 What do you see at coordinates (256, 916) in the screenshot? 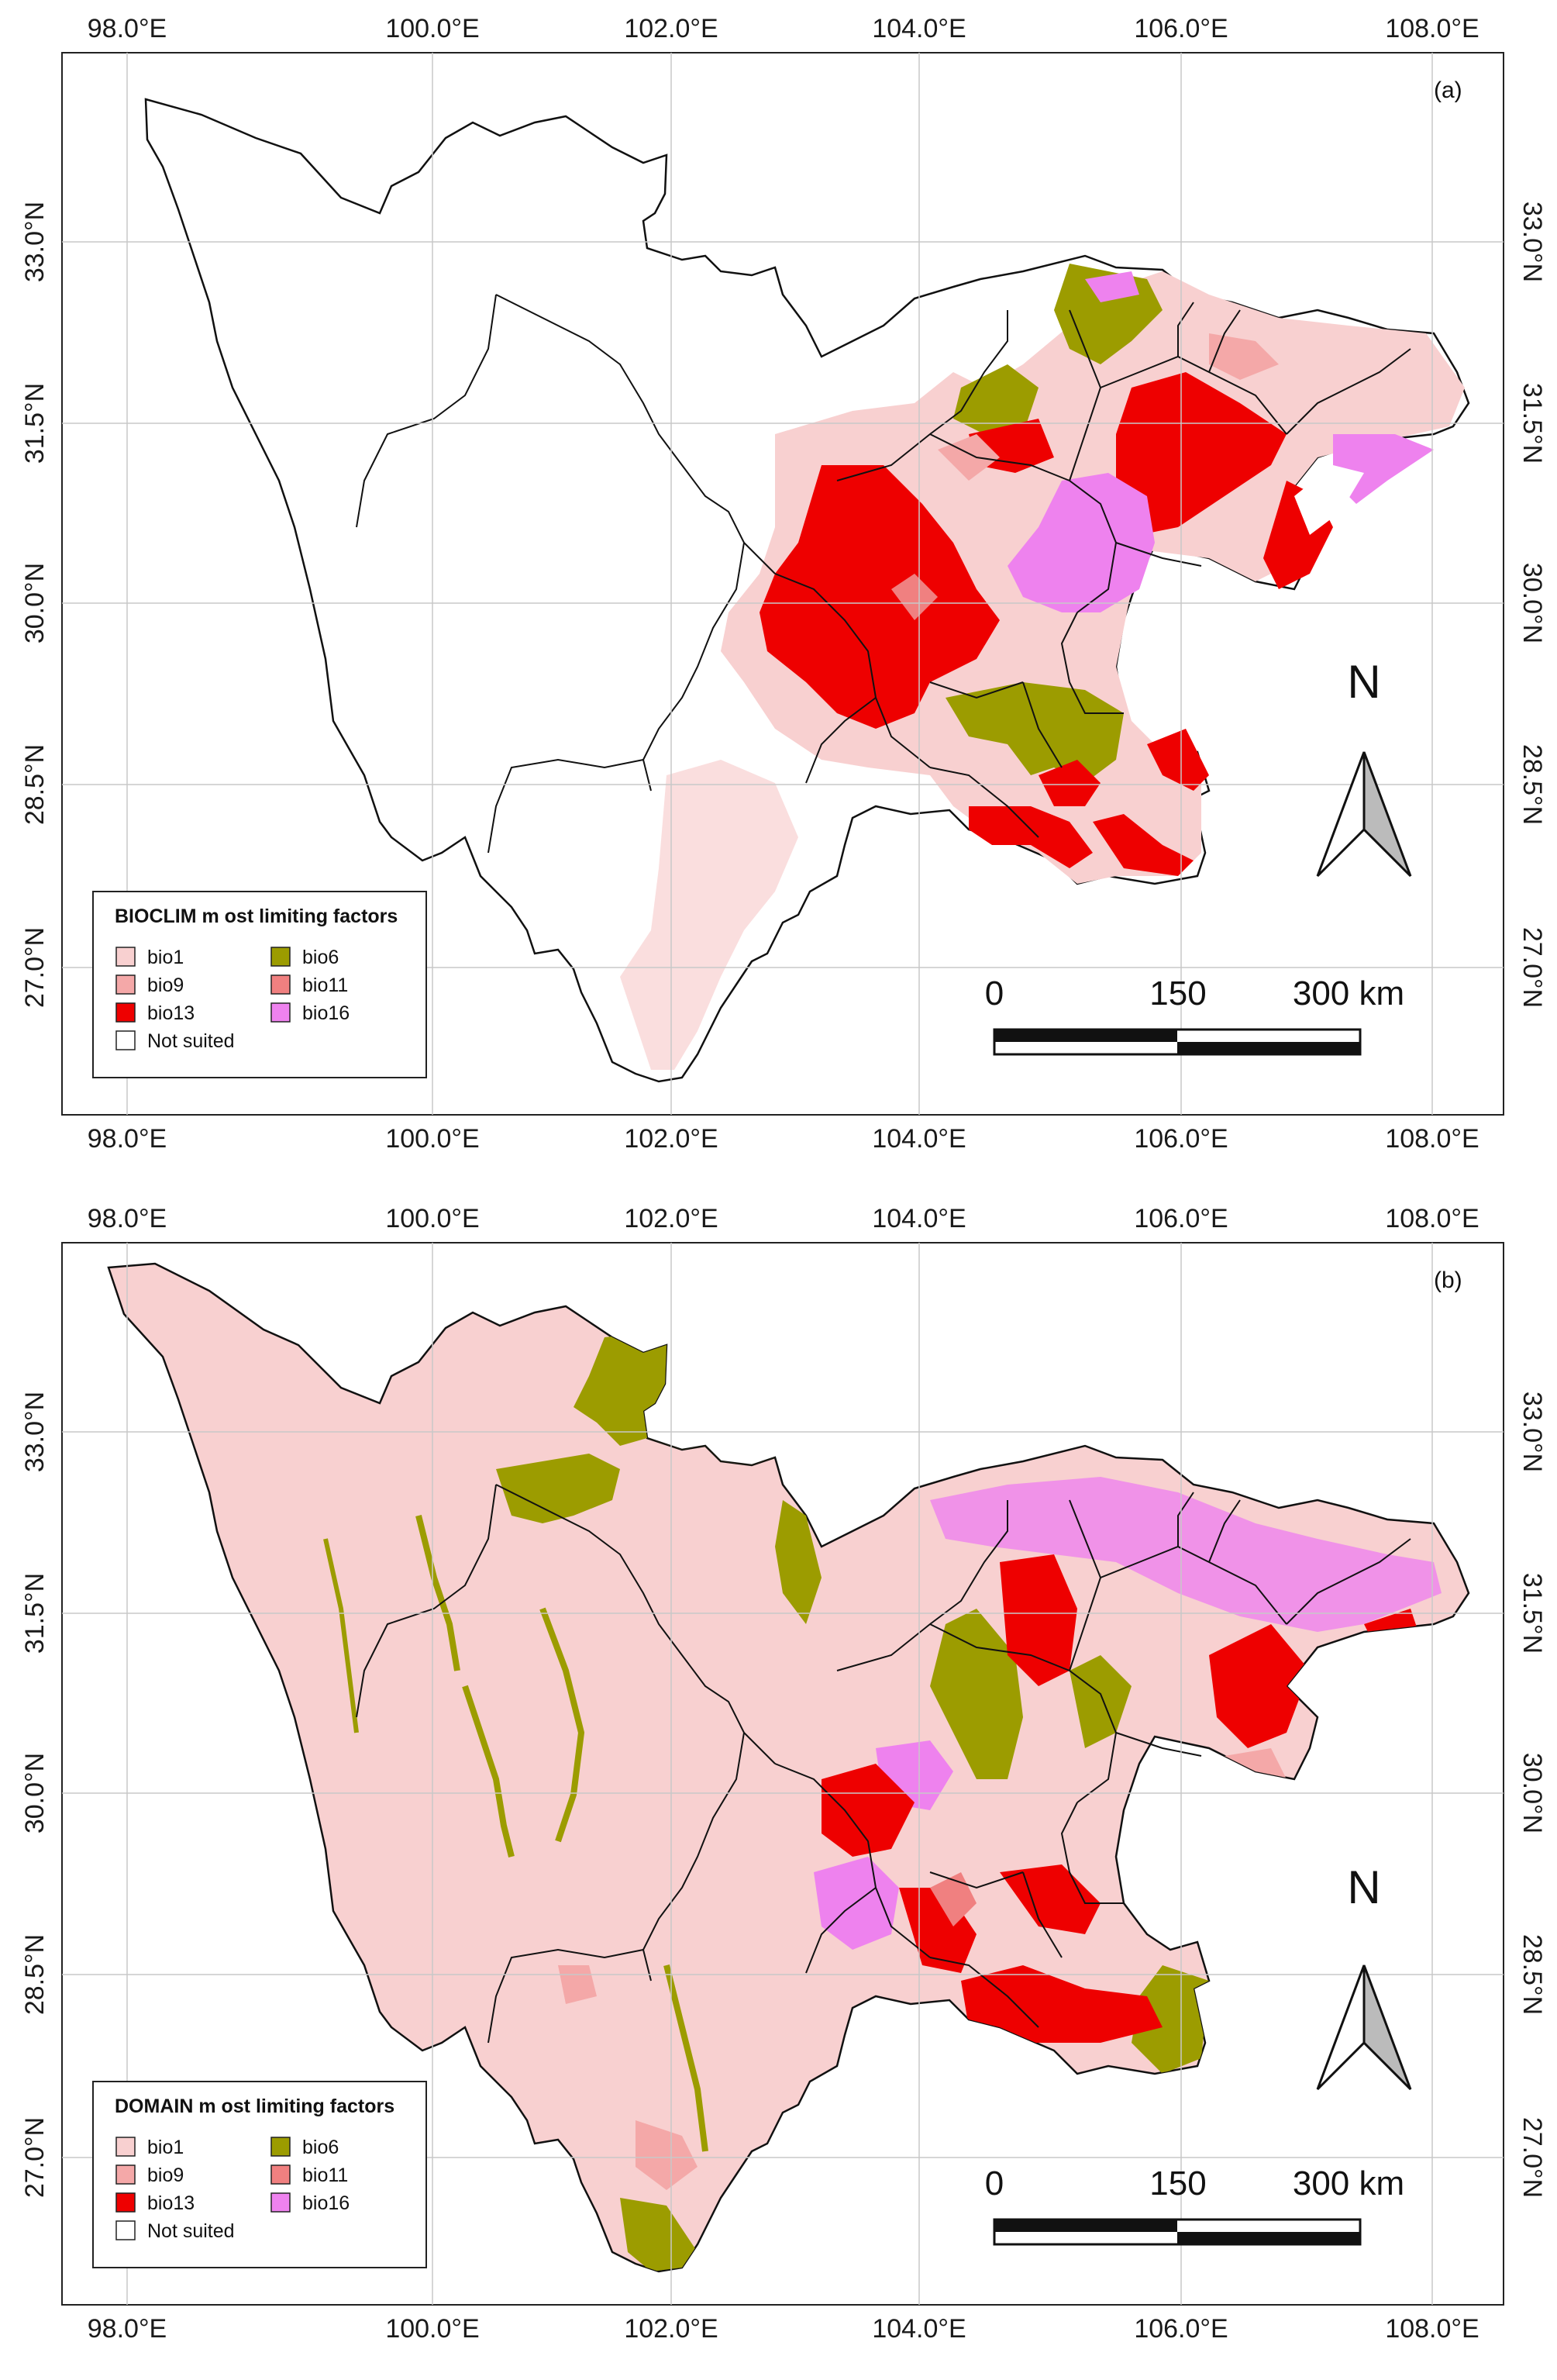
I see `legend-title: BIOCLIM m ost limiting factors` at bounding box center [256, 916].